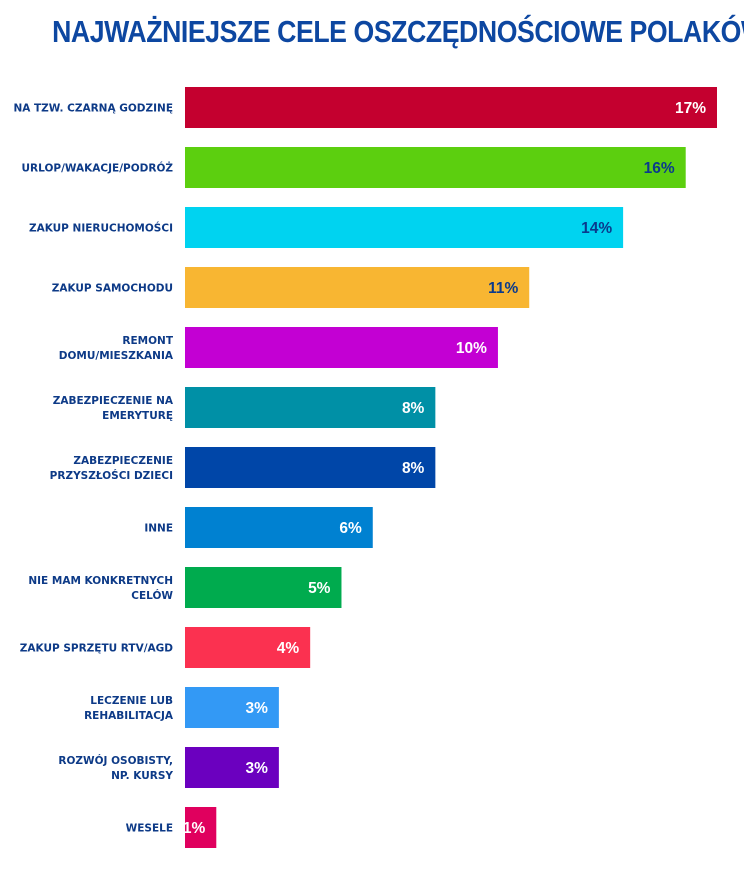  What do you see at coordinates (471, 348) in the screenshot?
I see `bar-value-label: 10%` at bounding box center [471, 348].